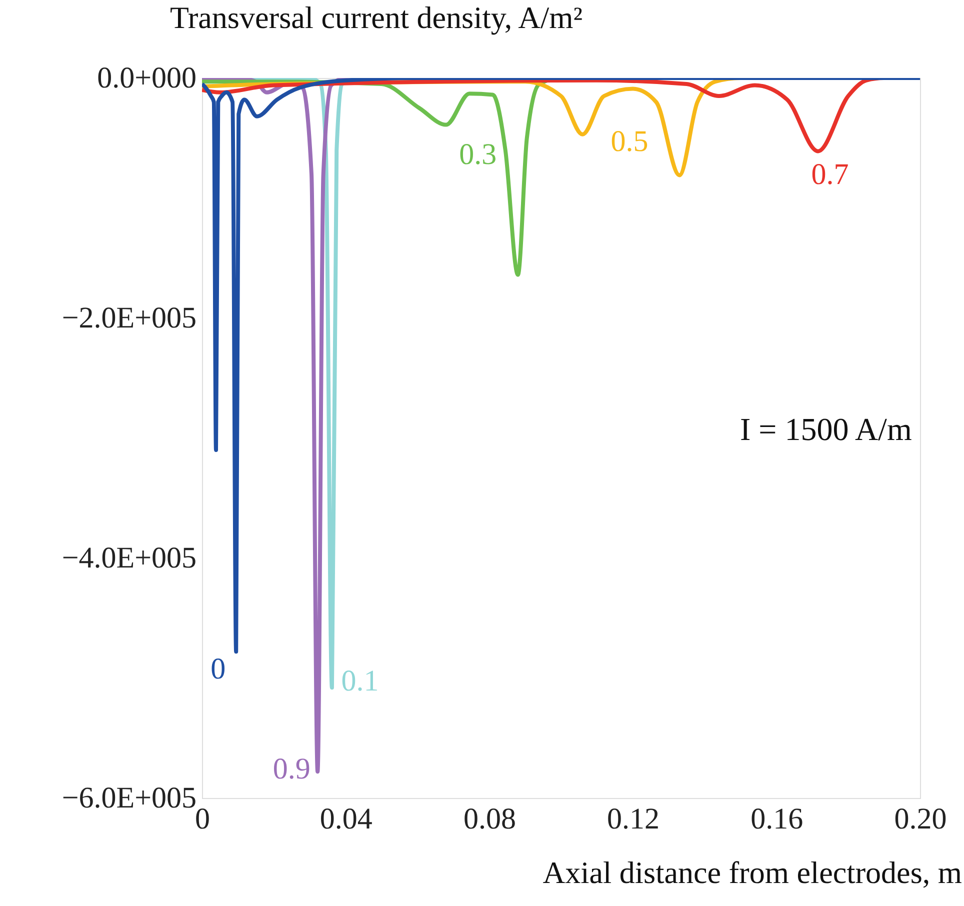 The image size is (964, 906). I want to click on x-tick-label: 0.16, so click(777, 819).